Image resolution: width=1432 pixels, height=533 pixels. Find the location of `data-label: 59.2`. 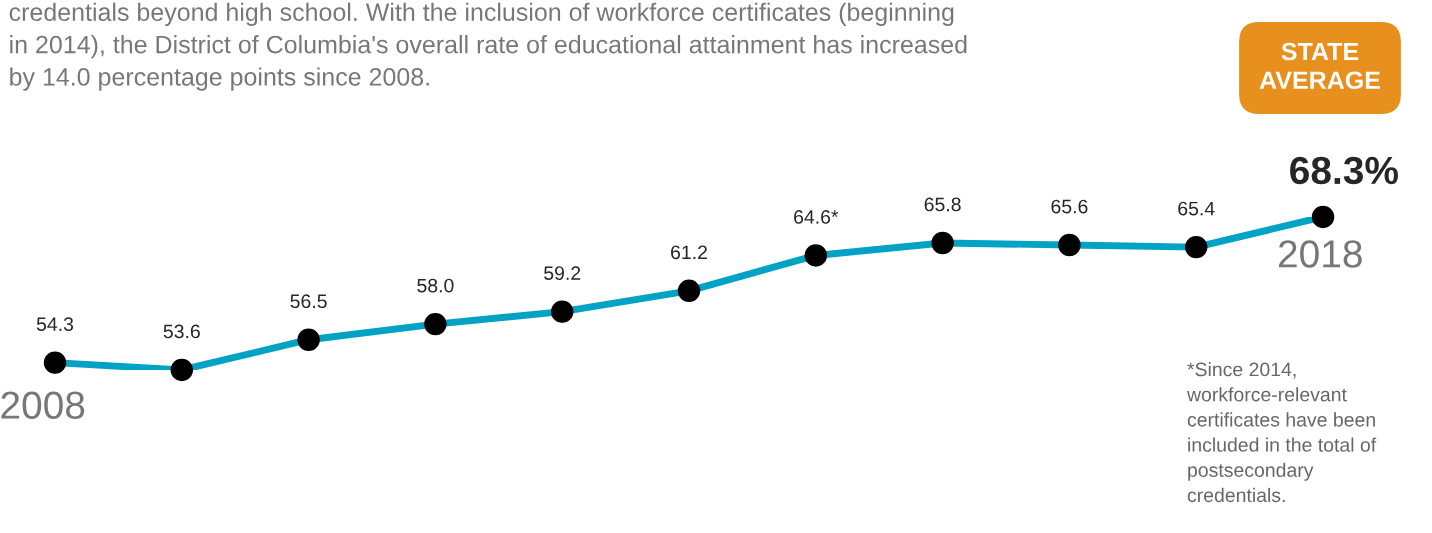

data-label: 59.2 is located at coordinates (562, 273).